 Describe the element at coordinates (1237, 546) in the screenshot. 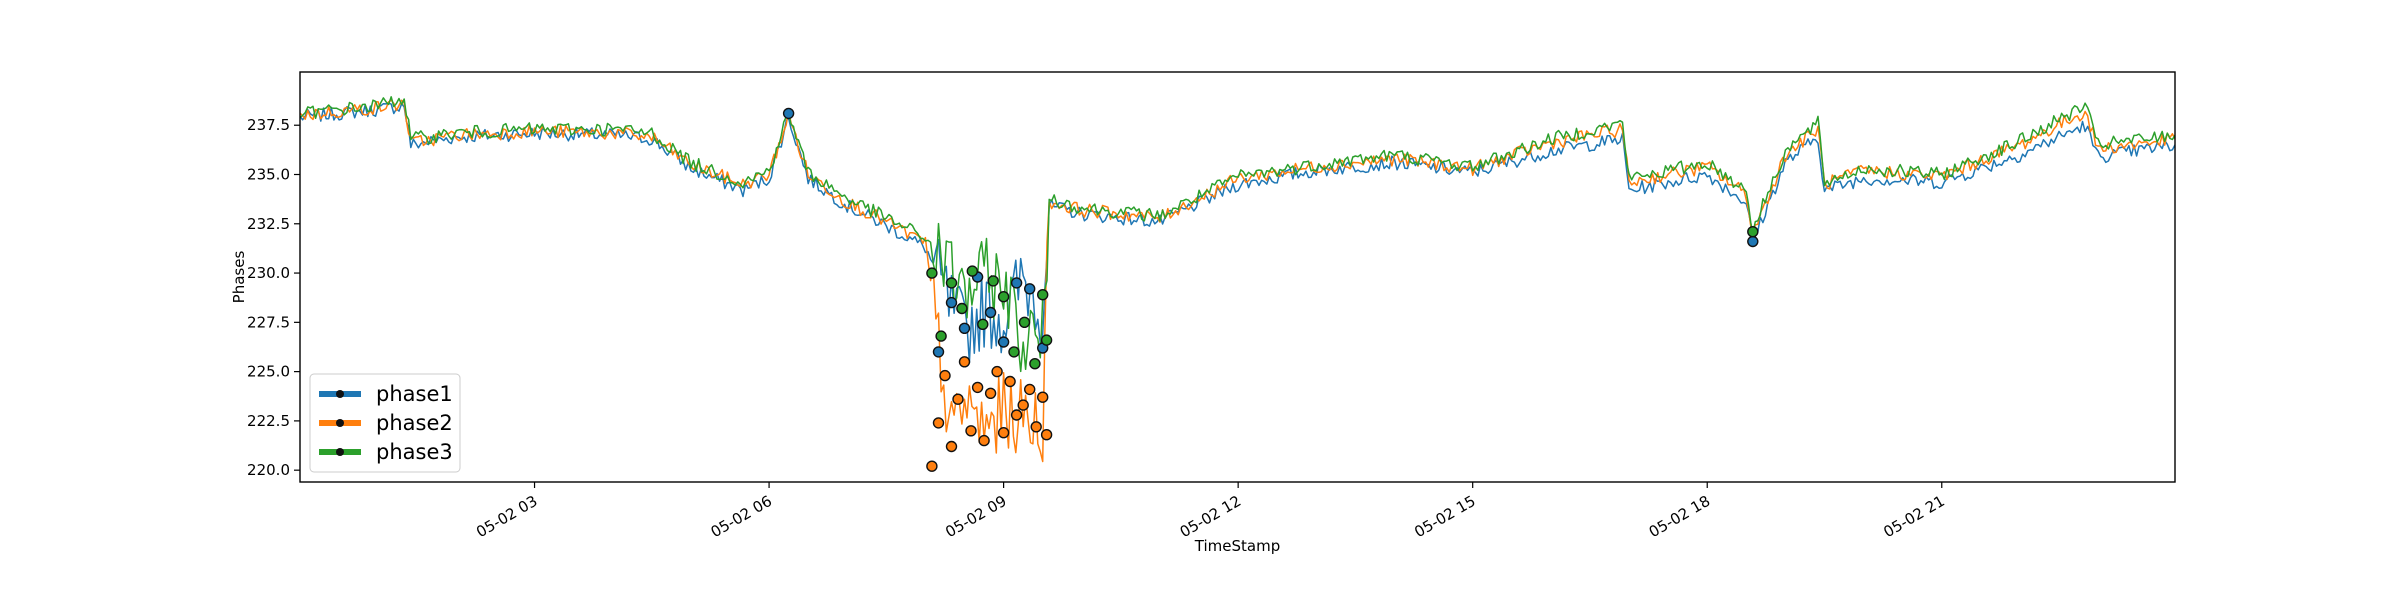

I see `x-axis-title: TimeStamp` at that location.